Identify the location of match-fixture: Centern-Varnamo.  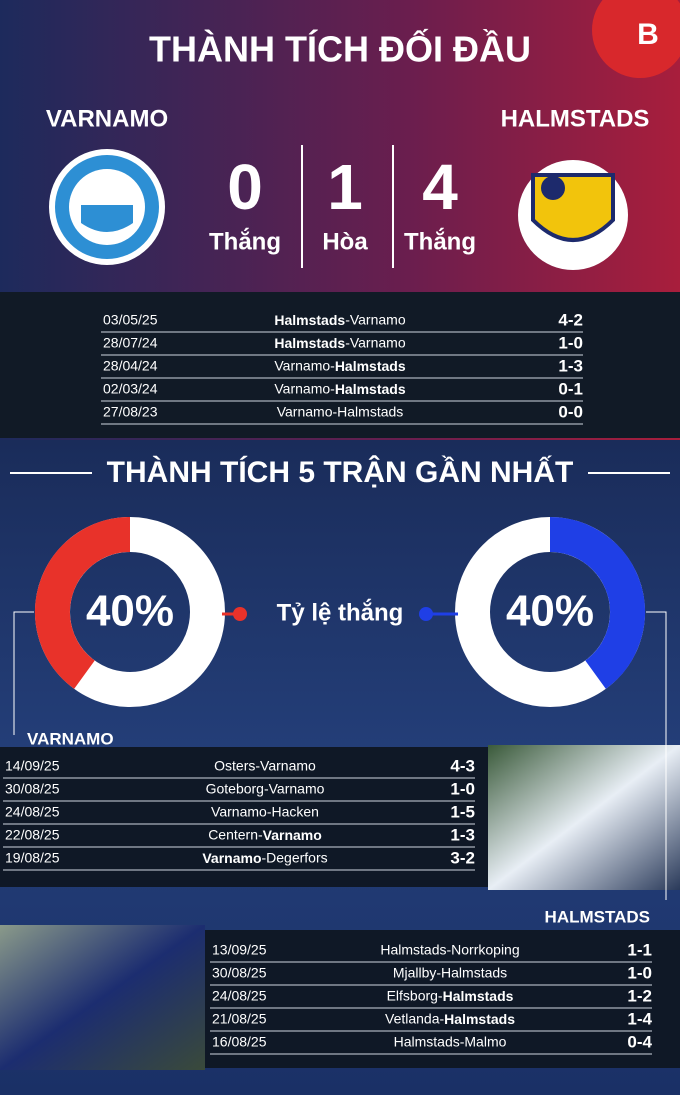
(265, 835).